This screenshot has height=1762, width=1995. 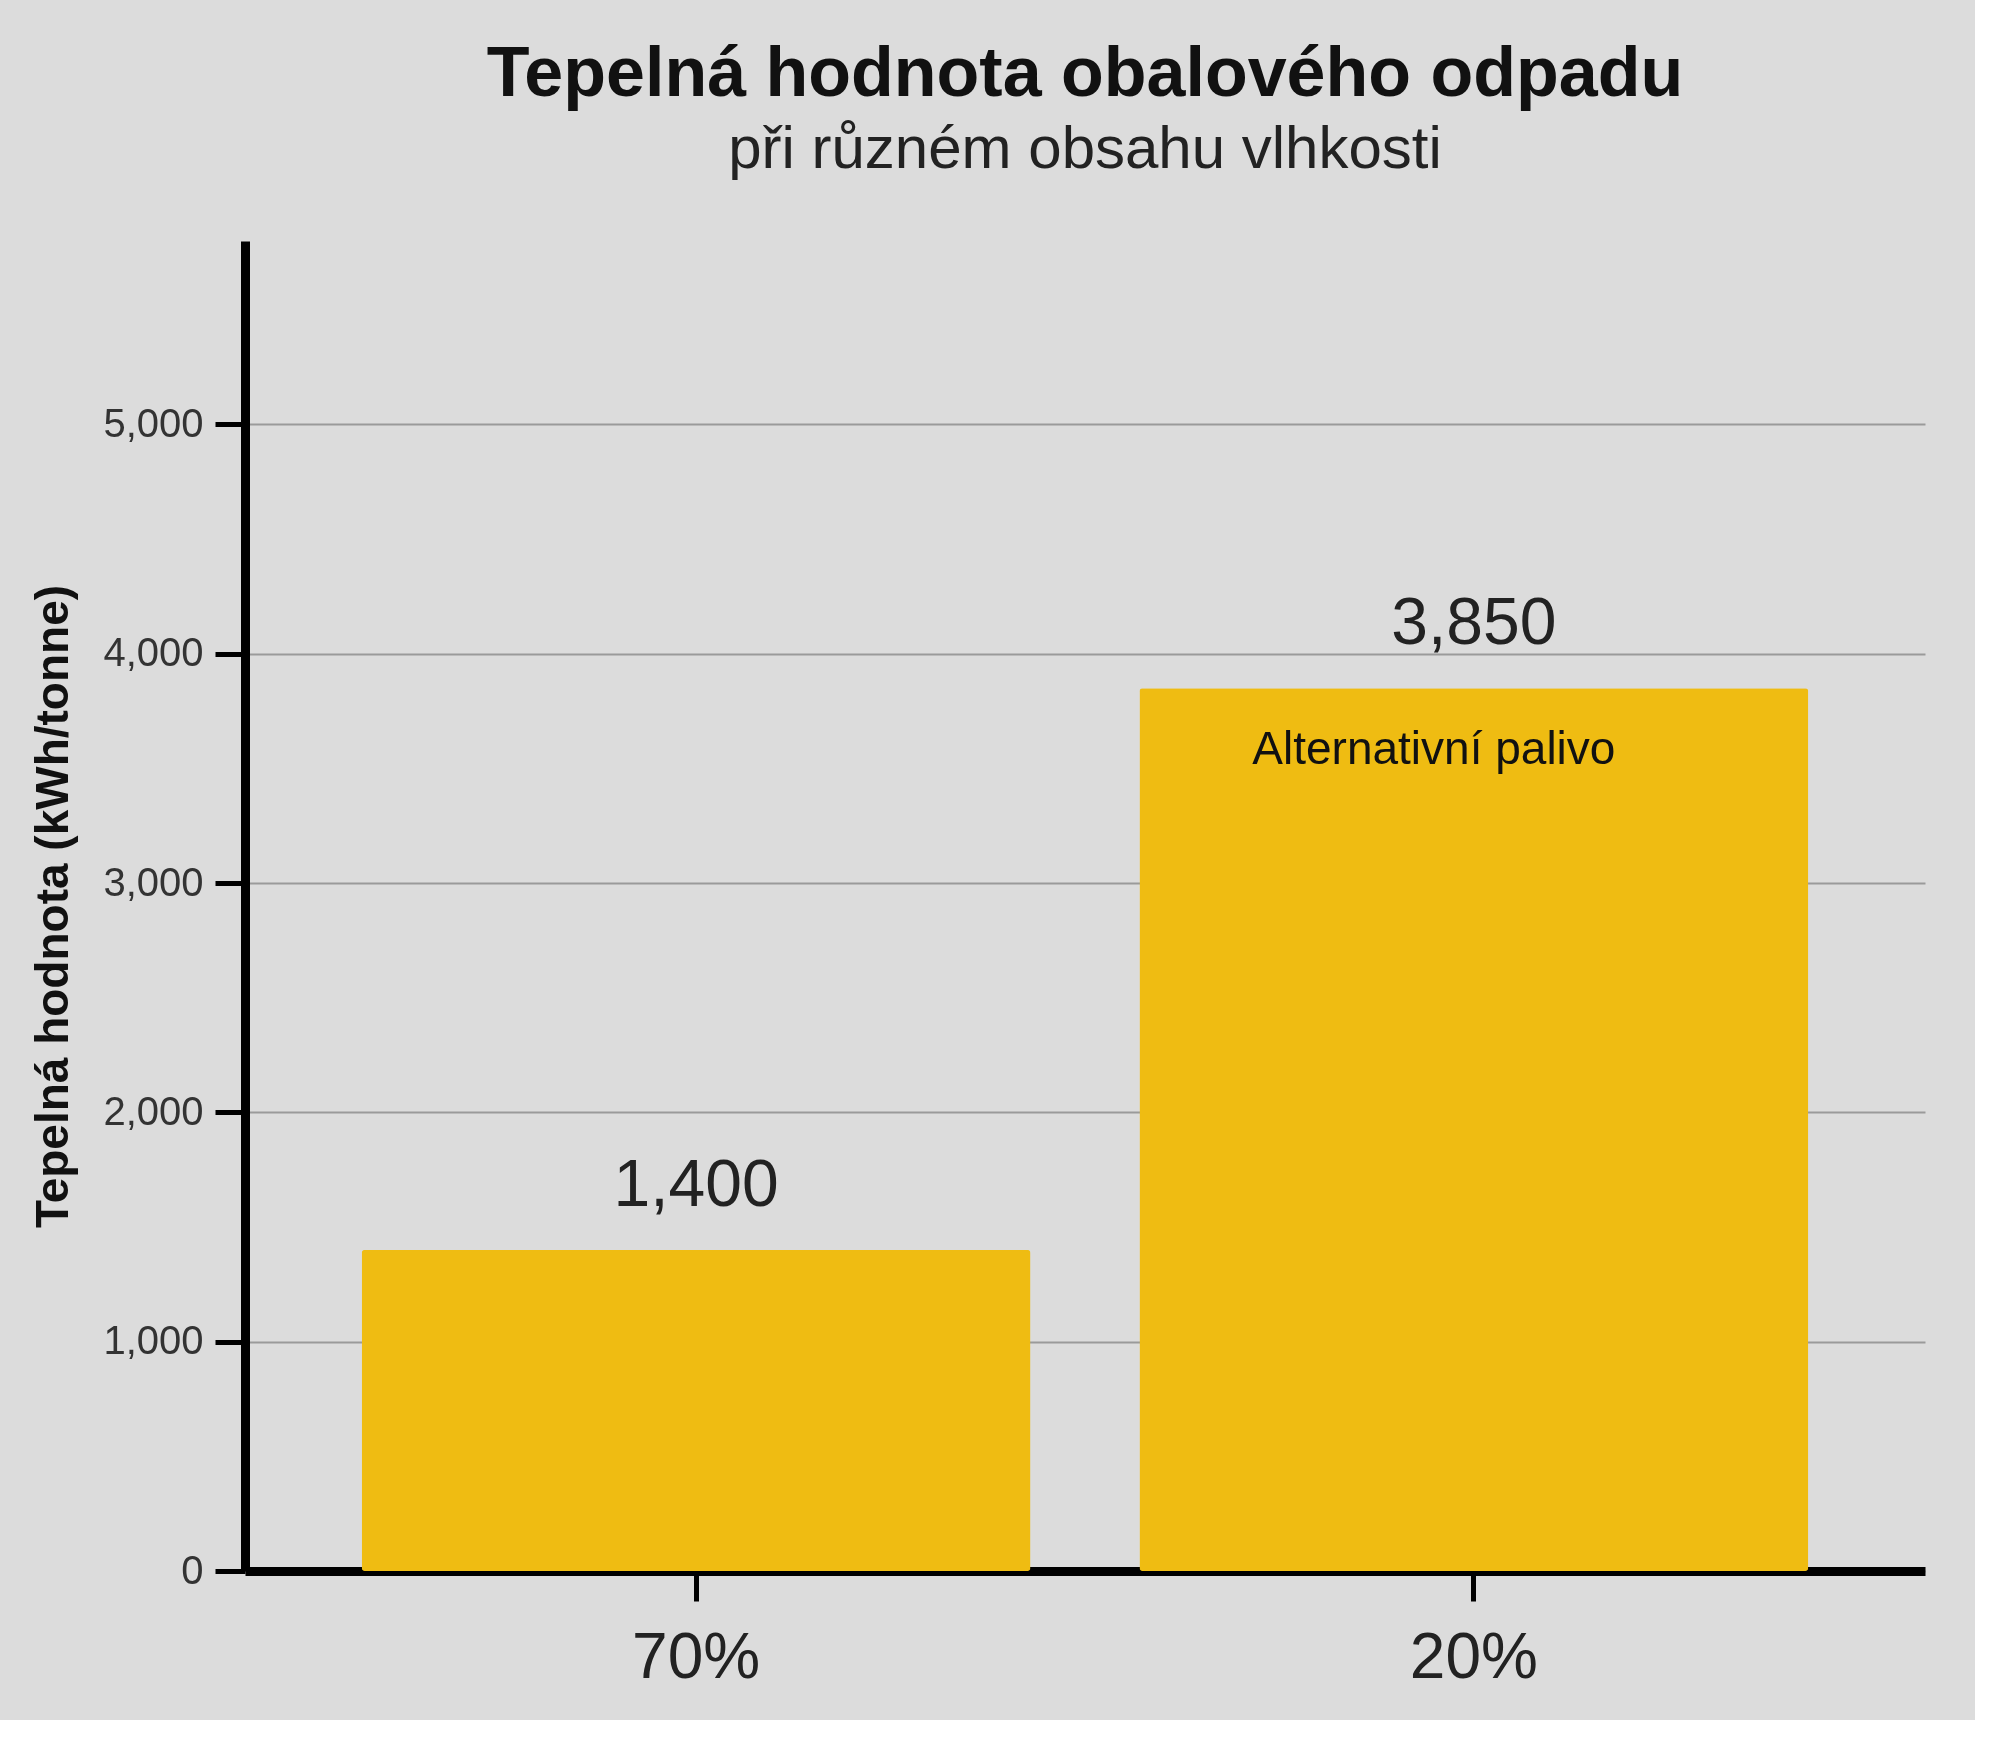 I want to click on y-tick-label: 1,000, so click(x=153, y=1340).